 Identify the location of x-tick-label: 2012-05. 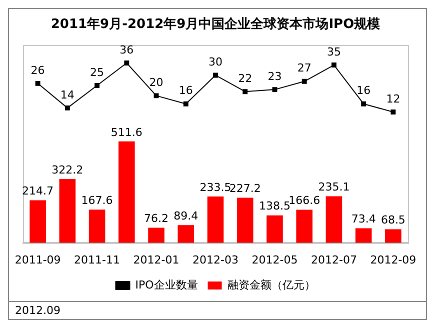
(275, 259).